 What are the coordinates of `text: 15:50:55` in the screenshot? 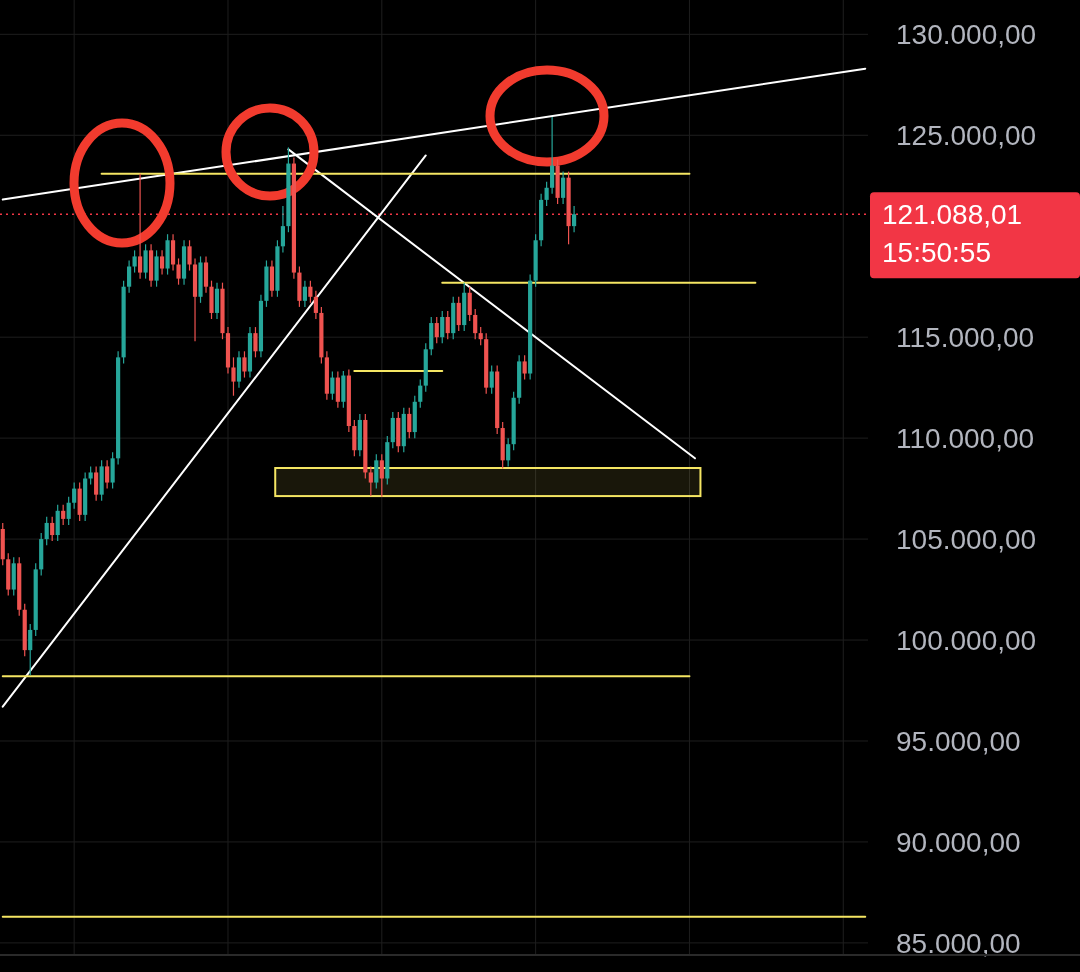 It's located at (936, 253).